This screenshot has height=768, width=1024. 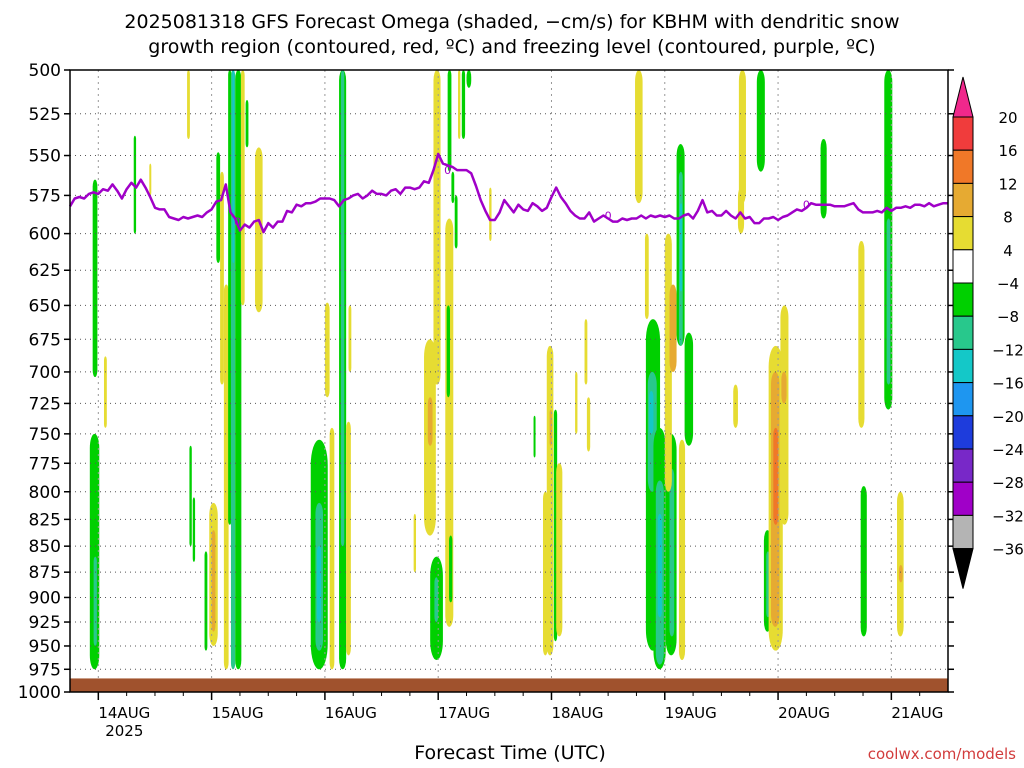 What do you see at coordinates (464, 713) in the screenshot?
I see `x-tick-label-3: 17AUG` at bounding box center [464, 713].